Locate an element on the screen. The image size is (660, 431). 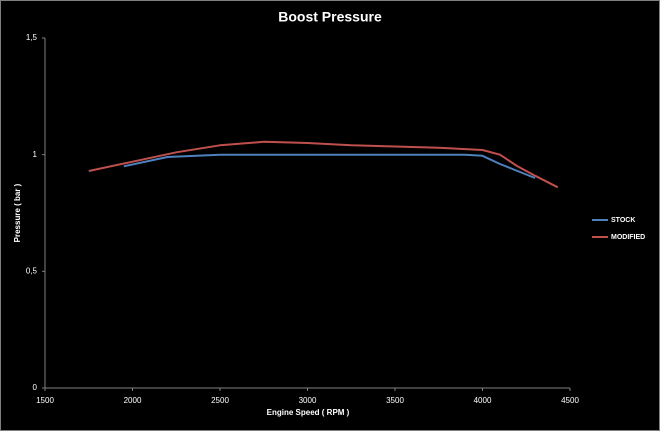
chart-title: Boost Pressure is located at coordinates (330, 17).